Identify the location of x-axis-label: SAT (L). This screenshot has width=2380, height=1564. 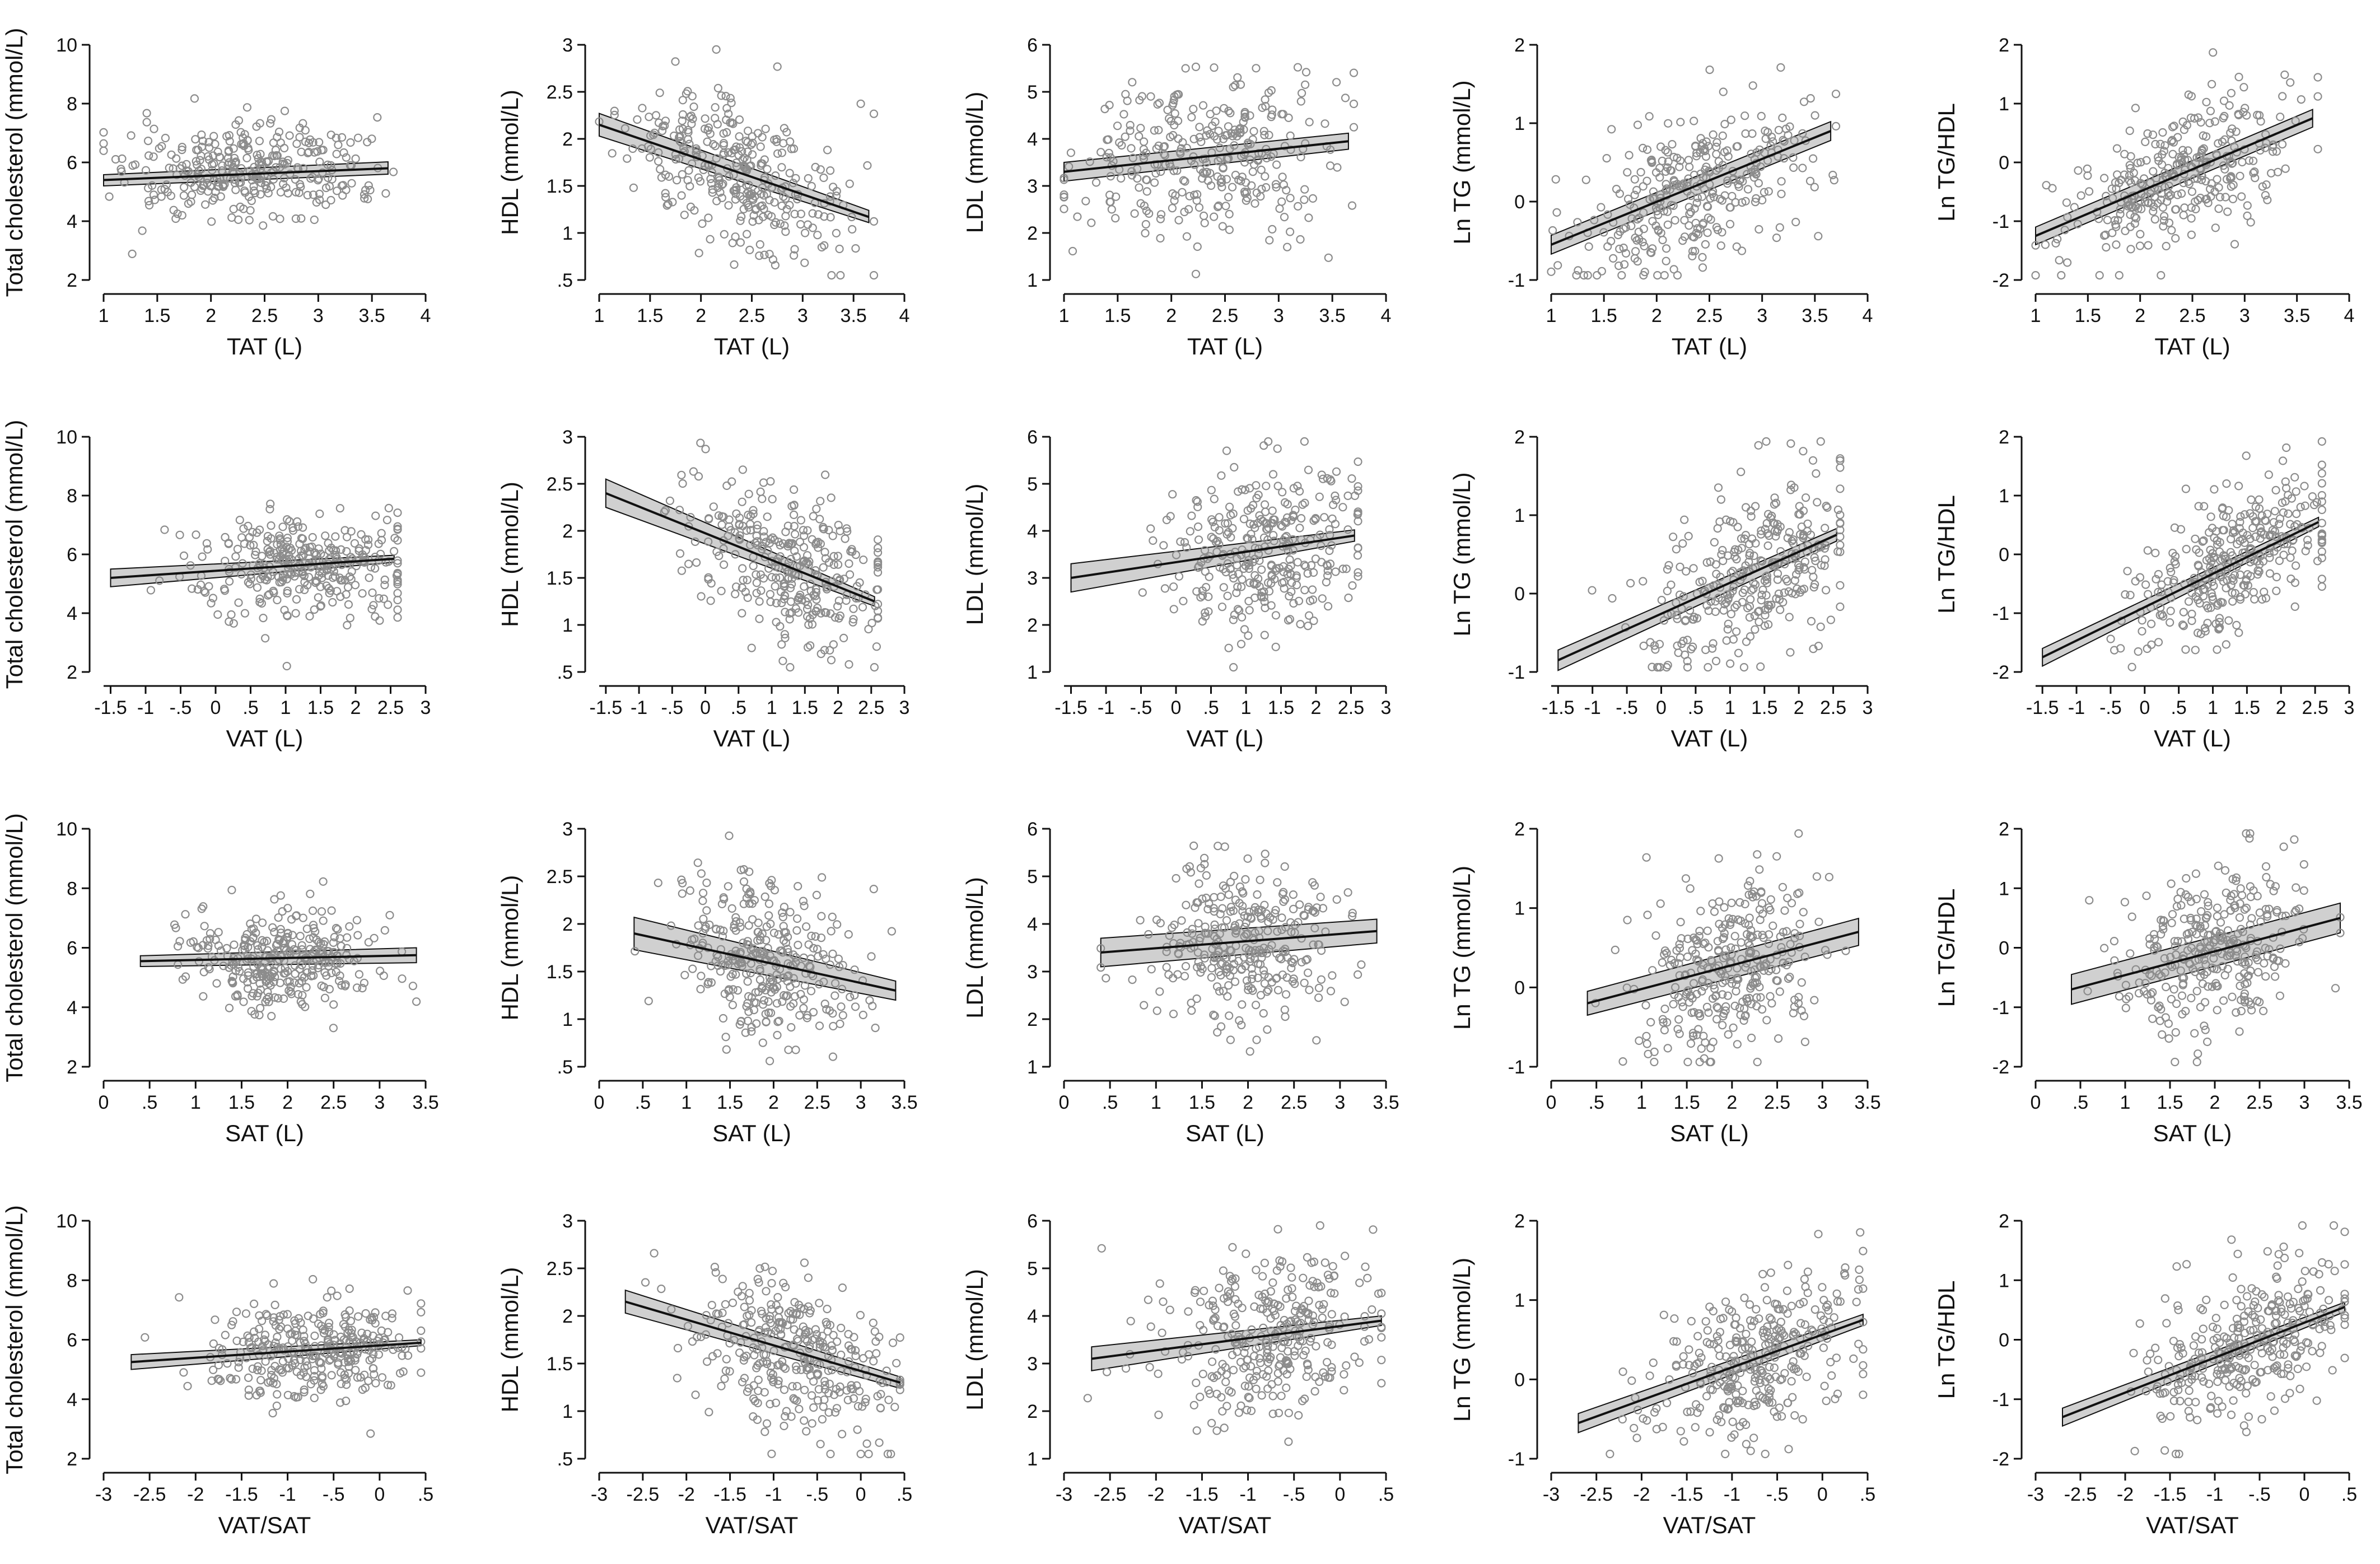
(1710, 1133).